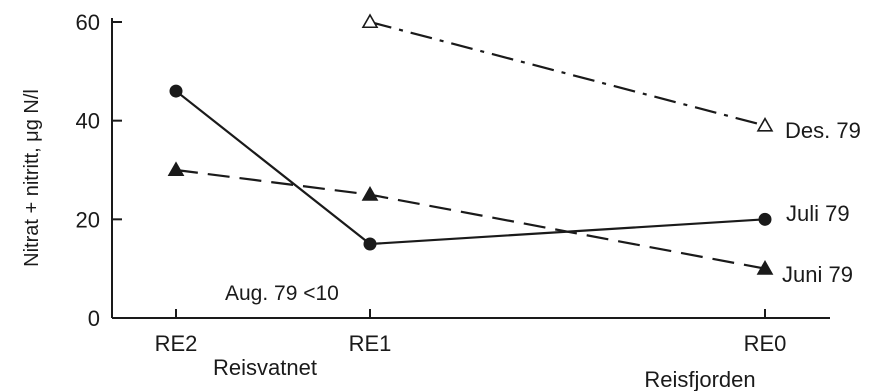 The height and width of the screenshot is (391, 885). What do you see at coordinates (823, 130) in the screenshot?
I see `series-label: Des. 79` at bounding box center [823, 130].